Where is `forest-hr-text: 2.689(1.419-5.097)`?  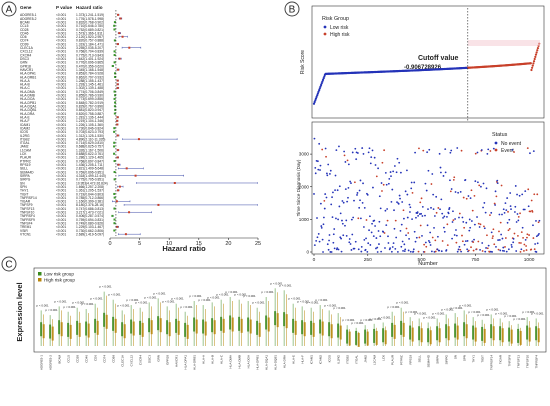 forest-hr-text: 2.689(1.419-5.097) is located at coordinates (90, 234).